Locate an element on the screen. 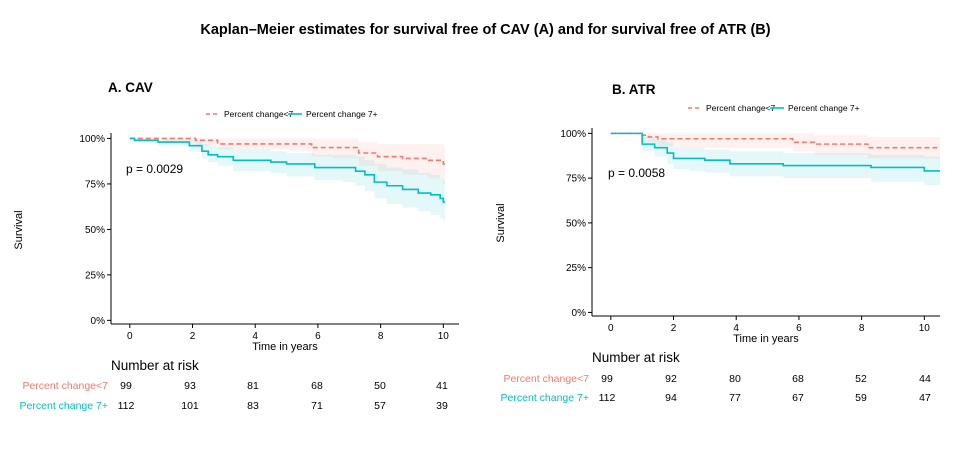  panel-b-risk-g2-t8: 59 is located at coordinates (861, 398).